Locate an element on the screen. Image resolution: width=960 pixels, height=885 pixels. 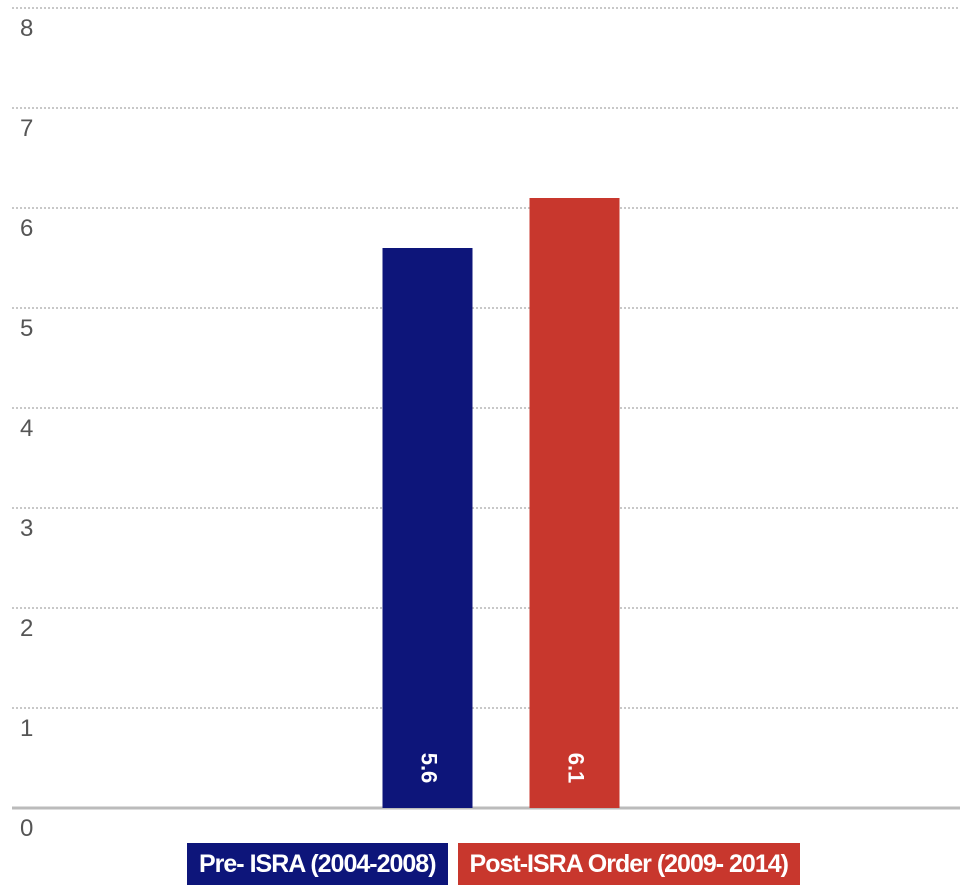
value-label: 5.6 is located at coordinates (429, 768).